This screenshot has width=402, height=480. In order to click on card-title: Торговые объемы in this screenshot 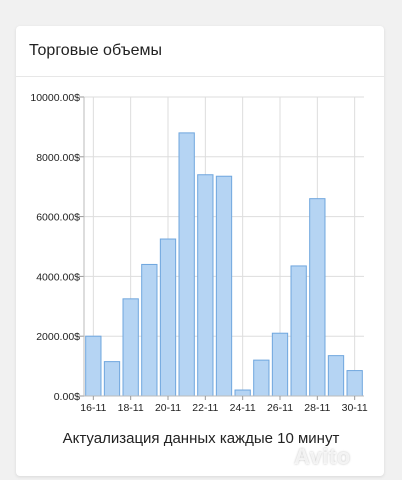, I will do `click(95, 50)`.